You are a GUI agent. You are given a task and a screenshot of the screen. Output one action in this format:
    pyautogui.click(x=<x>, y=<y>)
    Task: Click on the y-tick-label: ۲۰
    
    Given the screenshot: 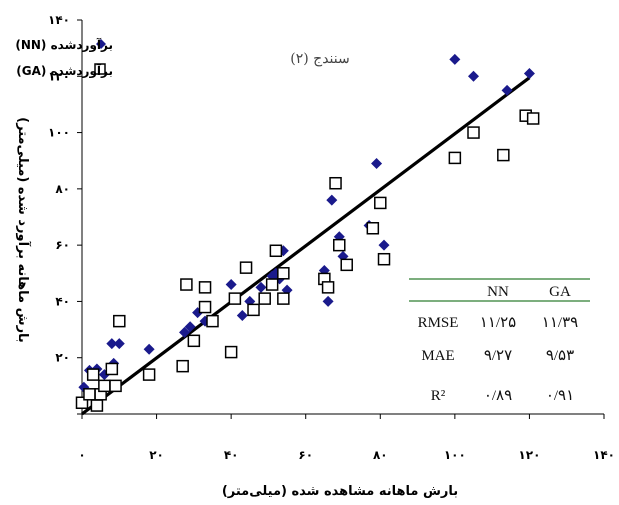 What is the action you would take?
    pyautogui.click(x=62, y=358)
    